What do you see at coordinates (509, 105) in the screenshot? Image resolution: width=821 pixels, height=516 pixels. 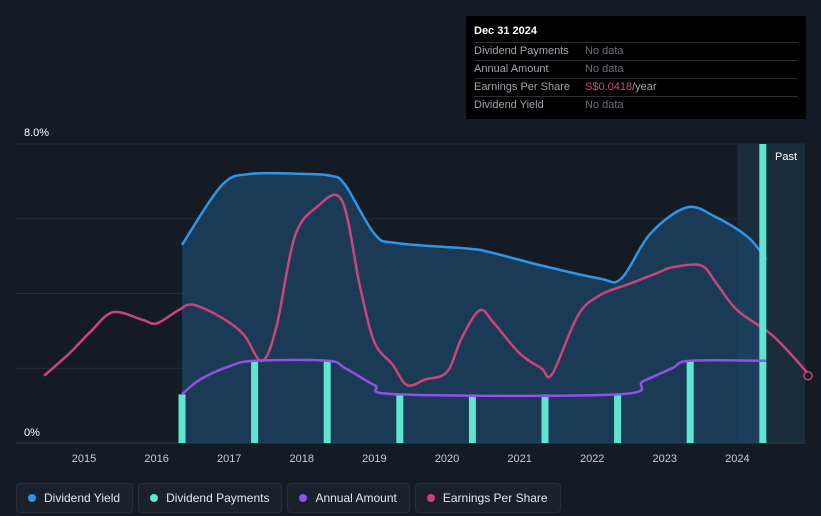 I see `tooltip-label: Dividend Yield` at bounding box center [509, 105].